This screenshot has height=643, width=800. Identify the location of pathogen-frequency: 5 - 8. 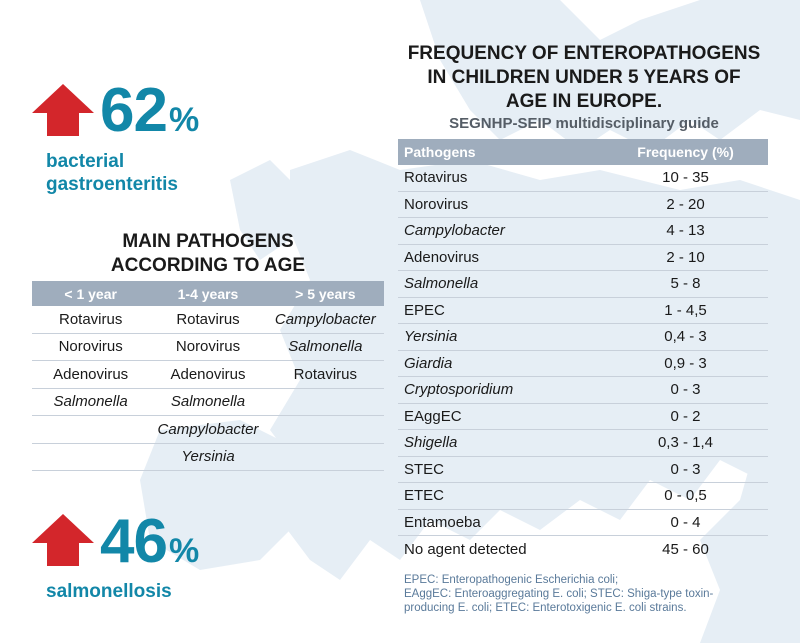
(685, 284).